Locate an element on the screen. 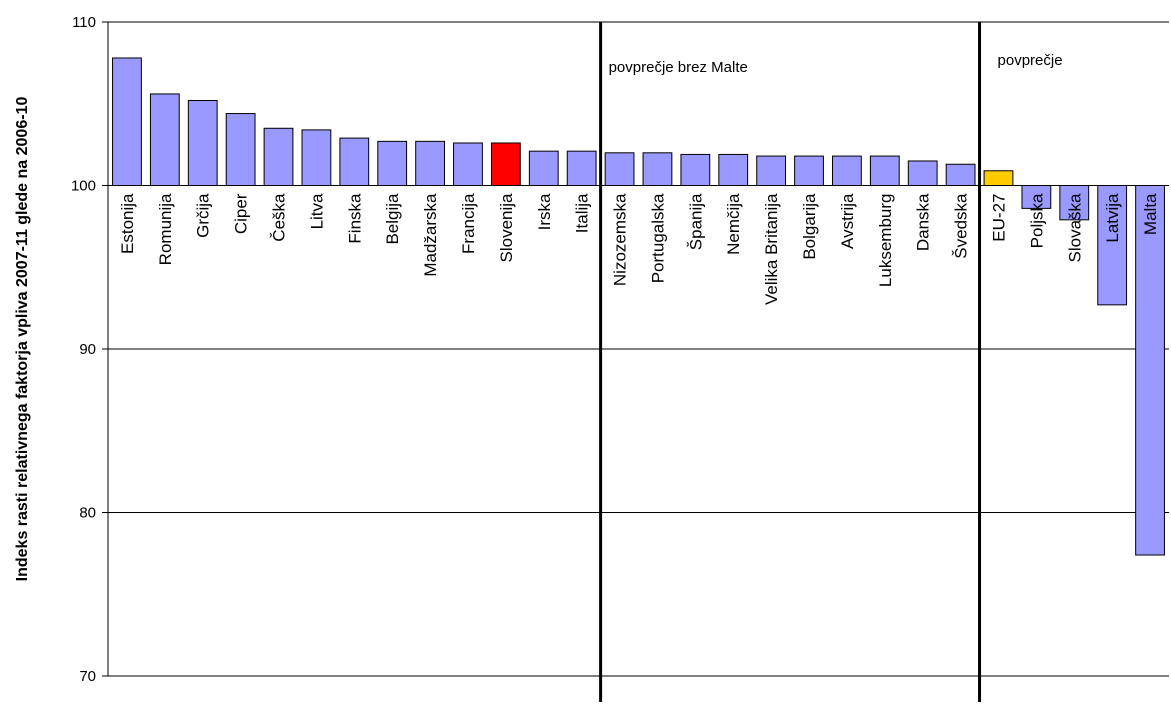 Image resolution: width=1171 pixels, height=704 pixels. category-label: Luksemburg is located at coordinates (885, 241).